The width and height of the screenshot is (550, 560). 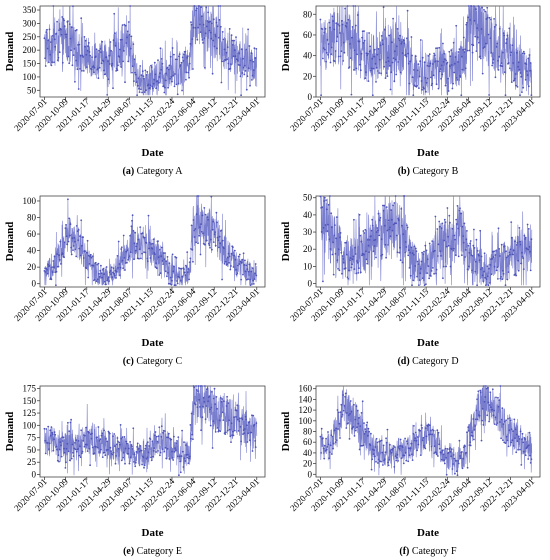 What do you see at coordinates (32, 251) in the screenshot?
I see `y-tick-label: 40` at bounding box center [32, 251].